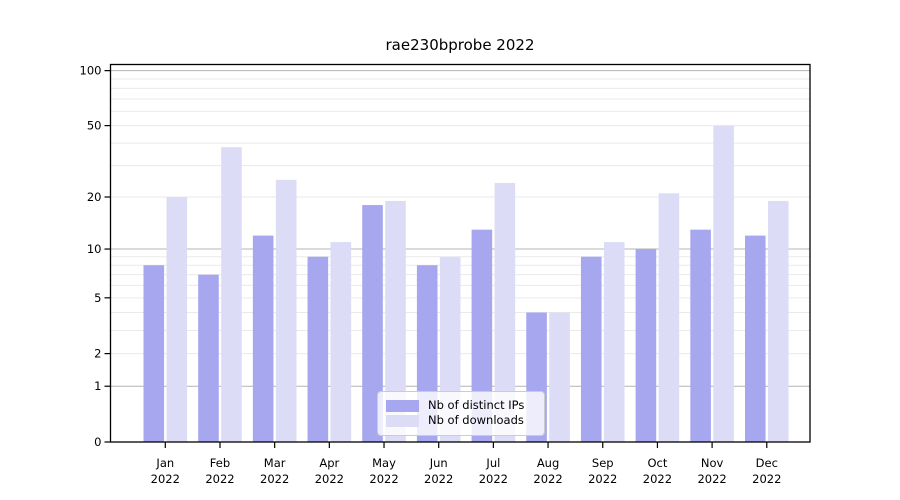 The image size is (900, 500). Describe the element at coordinates (476, 420) in the screenshot. I see `legend-label-downloads: Nb of downloads` at that location.